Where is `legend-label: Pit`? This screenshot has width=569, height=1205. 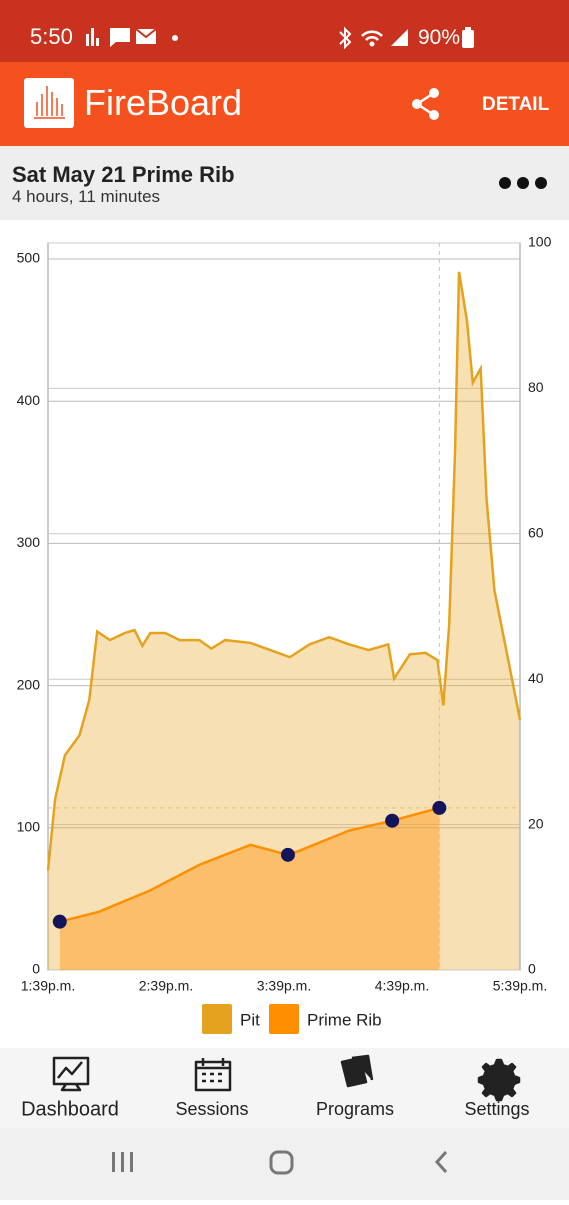 legend-label: Pit is located at coordinates (250, 1019).